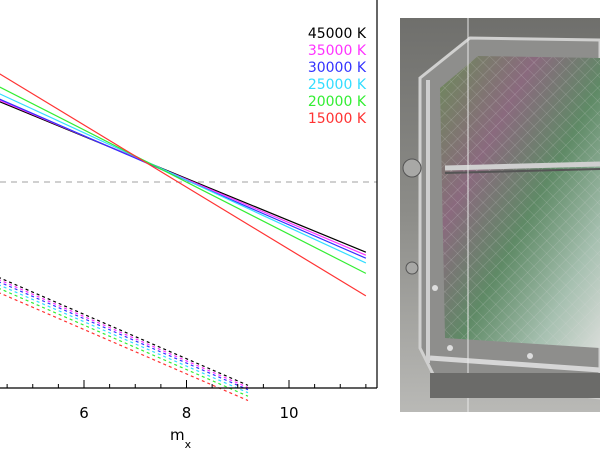  Describe the element at coordinates (84, 413) in the screenshot. I see `x-tick-label-6: 6` at that location.